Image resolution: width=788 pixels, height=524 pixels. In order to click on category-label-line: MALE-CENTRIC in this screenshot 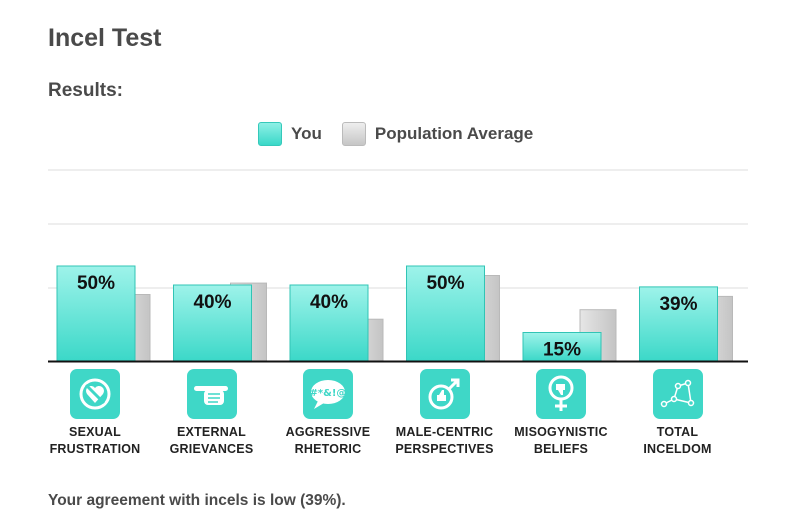, I will do `click(444, 432)`.